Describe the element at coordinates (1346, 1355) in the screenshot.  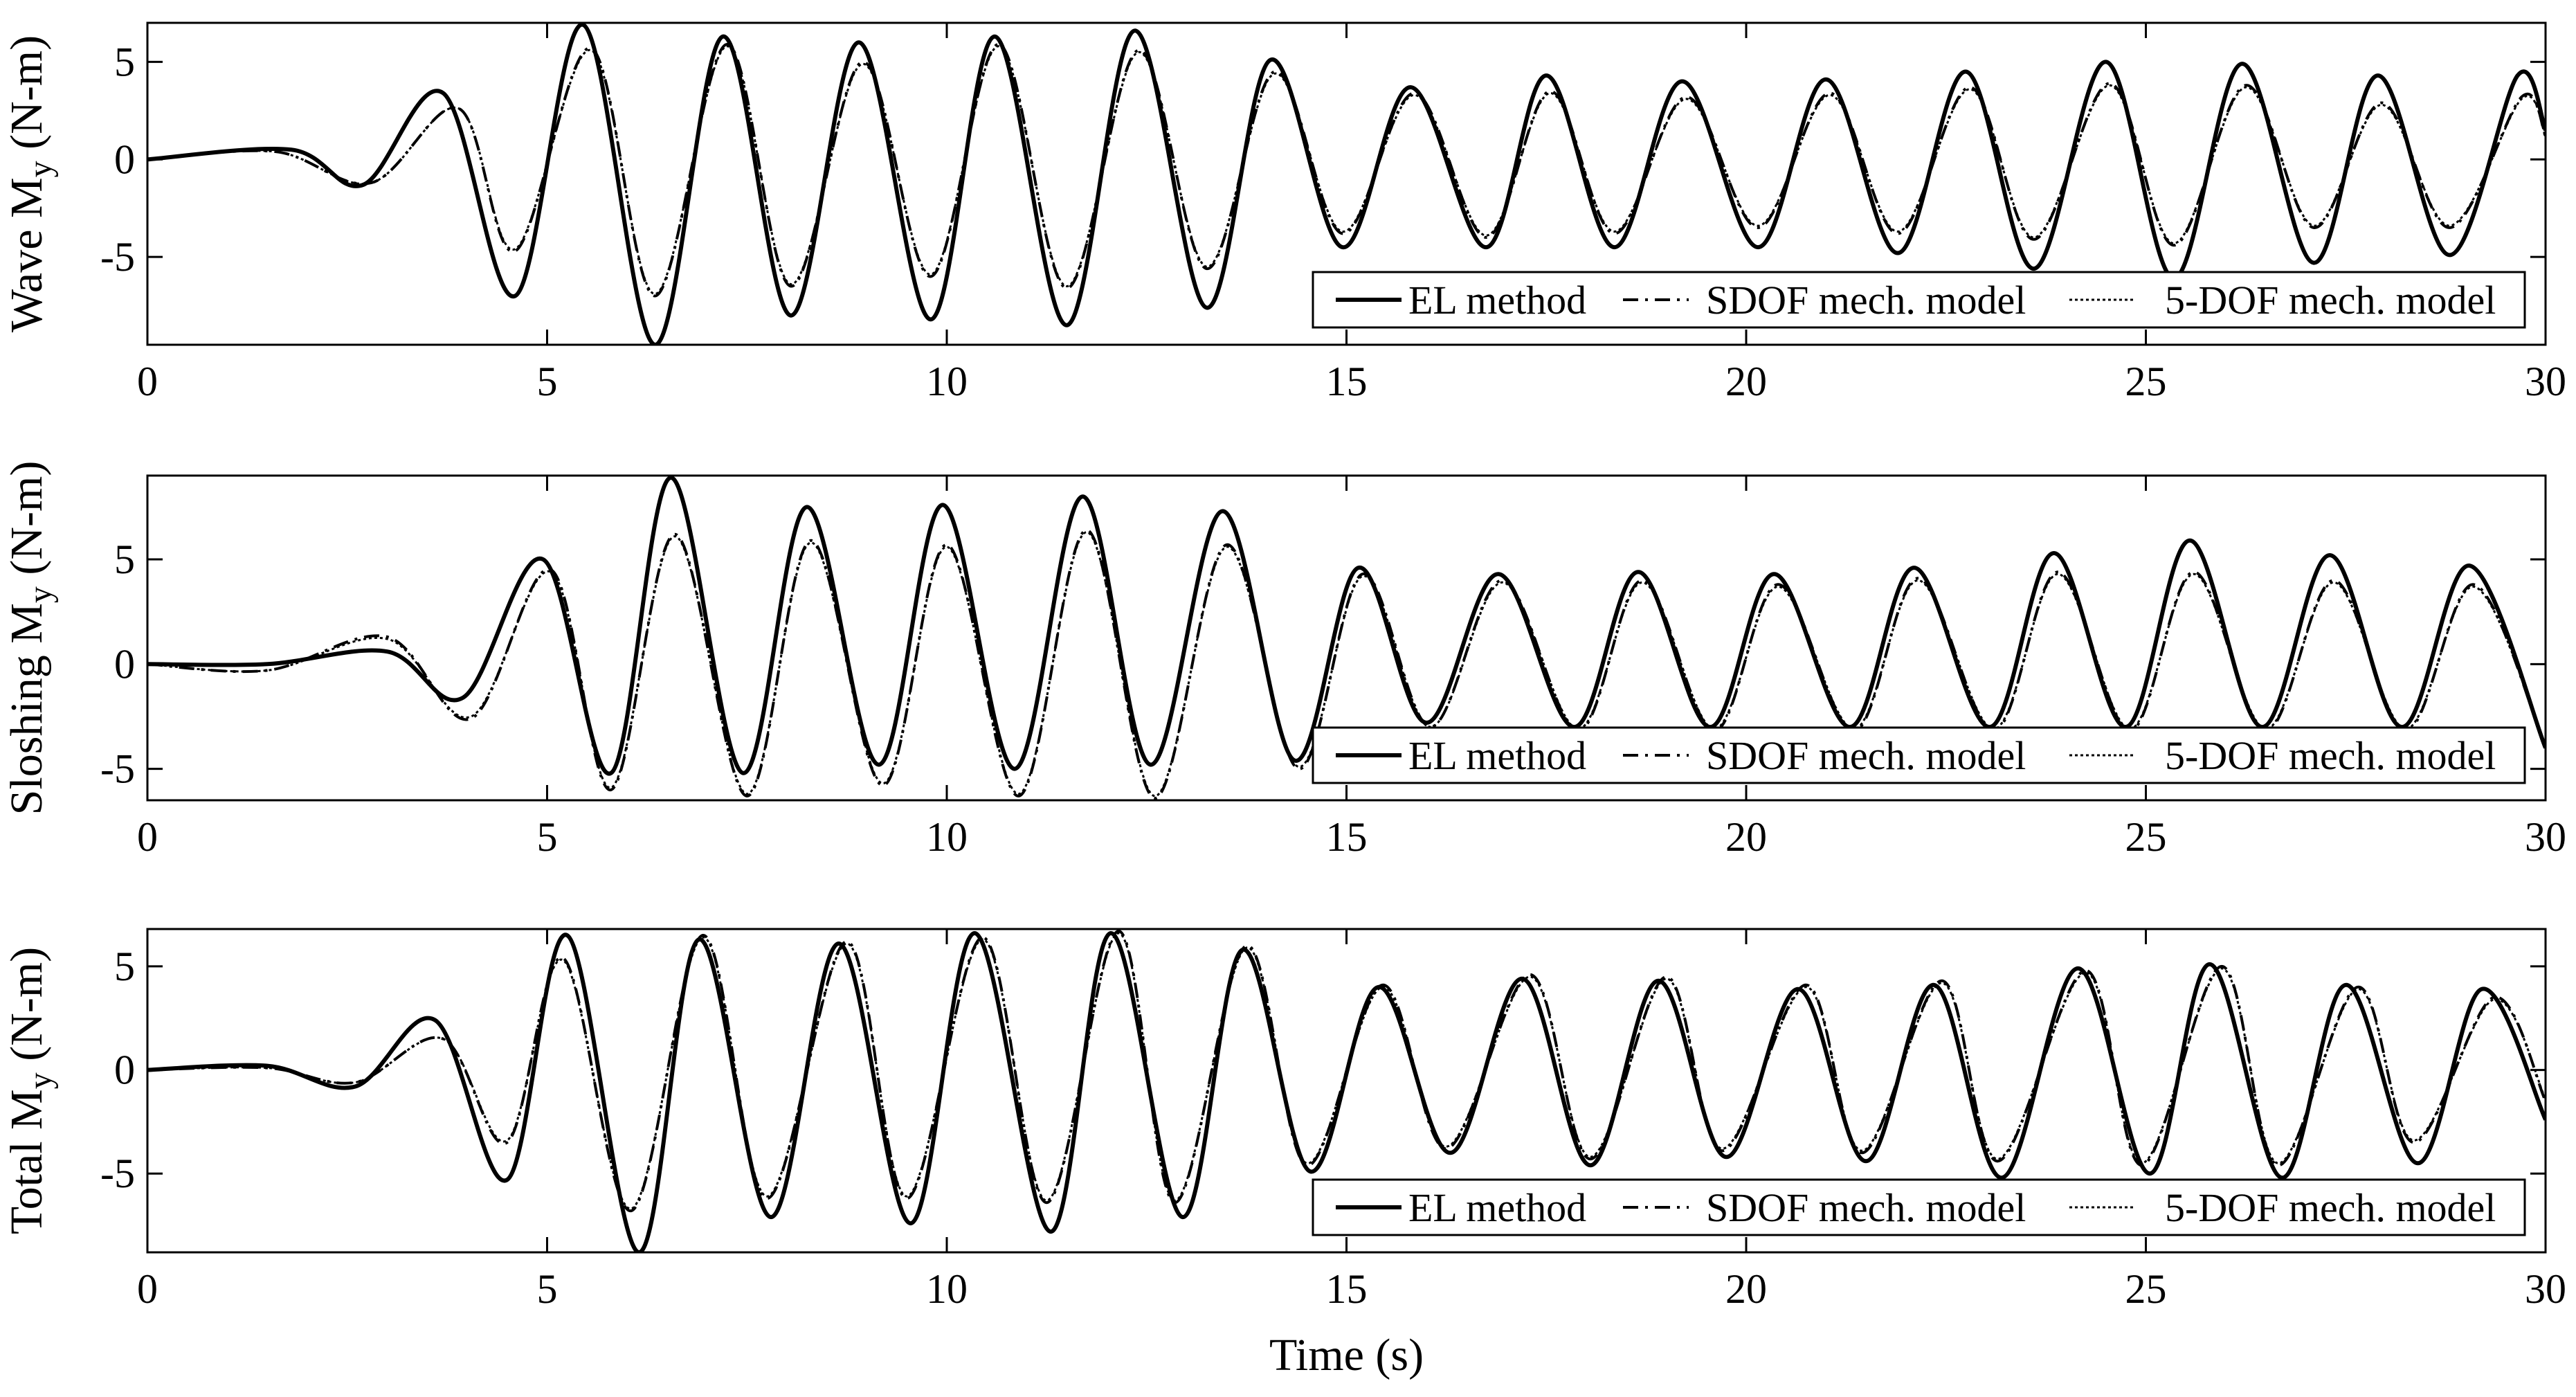
I see `x-axis-label: Time (s)` at that location.